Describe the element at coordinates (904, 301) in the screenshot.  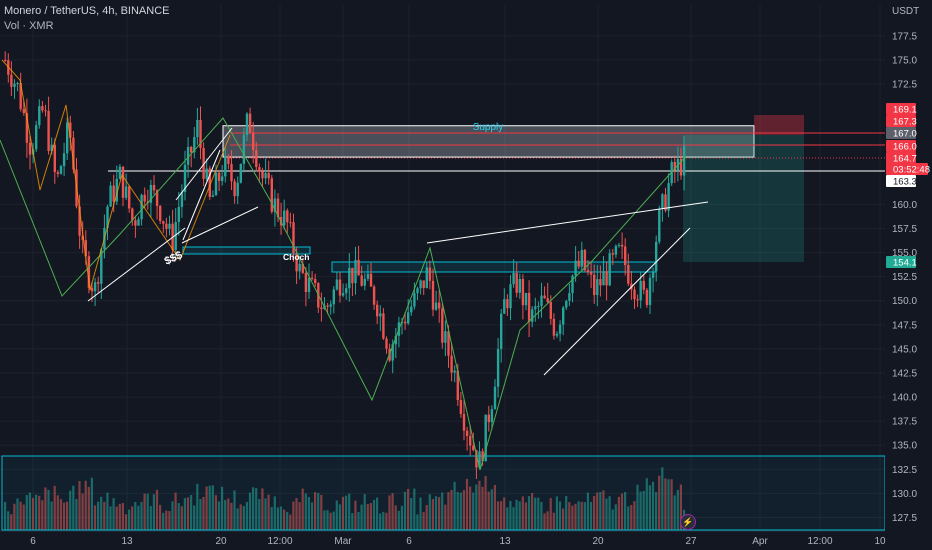
I see `price-tick-label: 150.0` at that location.